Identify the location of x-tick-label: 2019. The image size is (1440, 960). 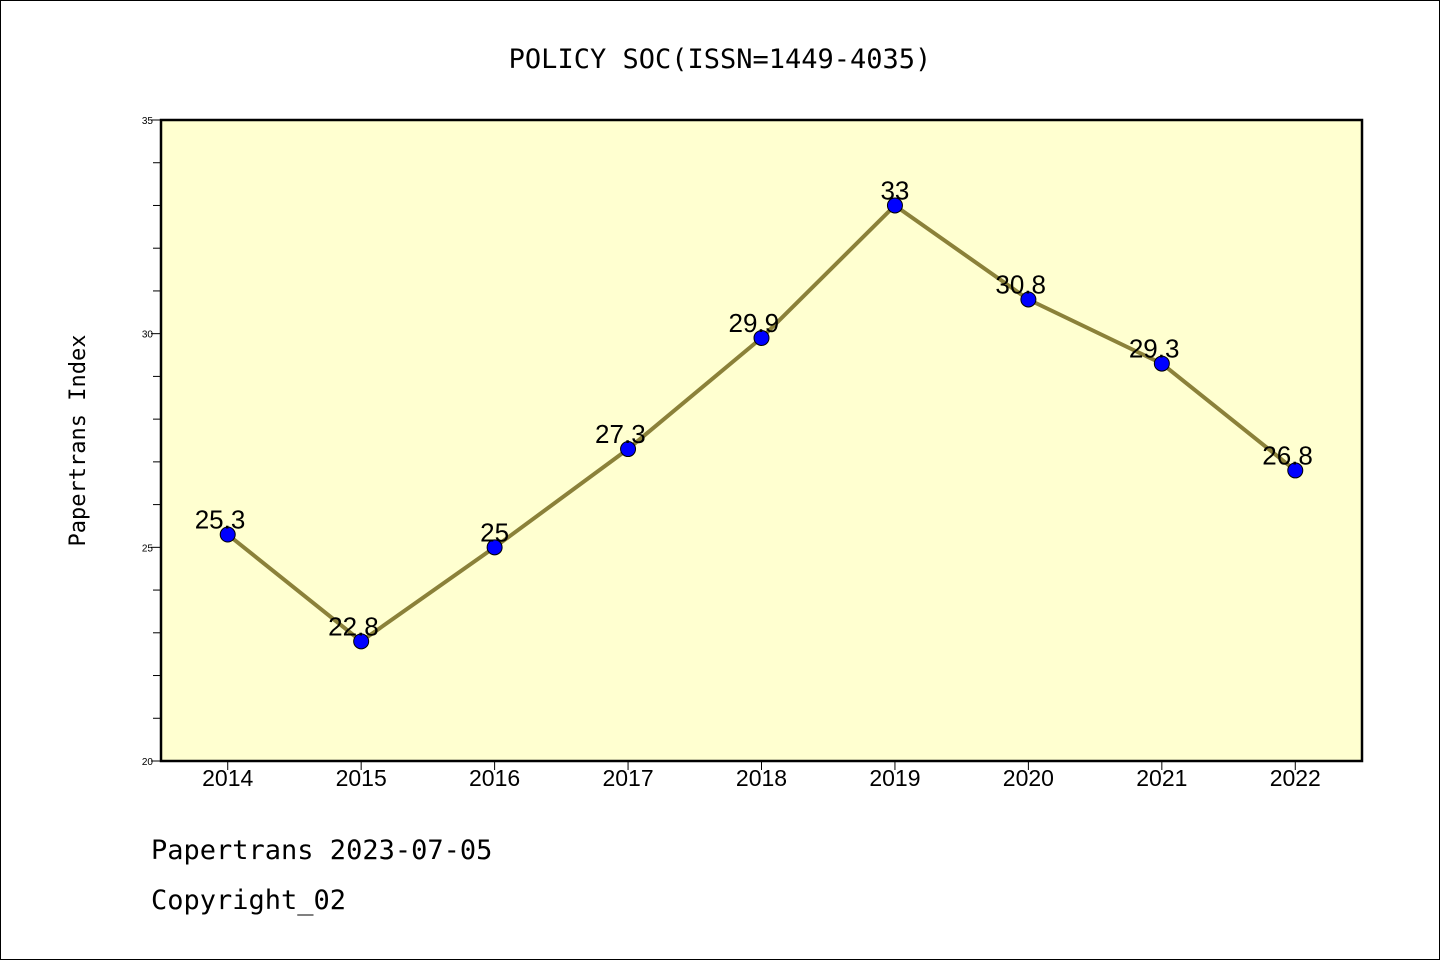
(894, 778).